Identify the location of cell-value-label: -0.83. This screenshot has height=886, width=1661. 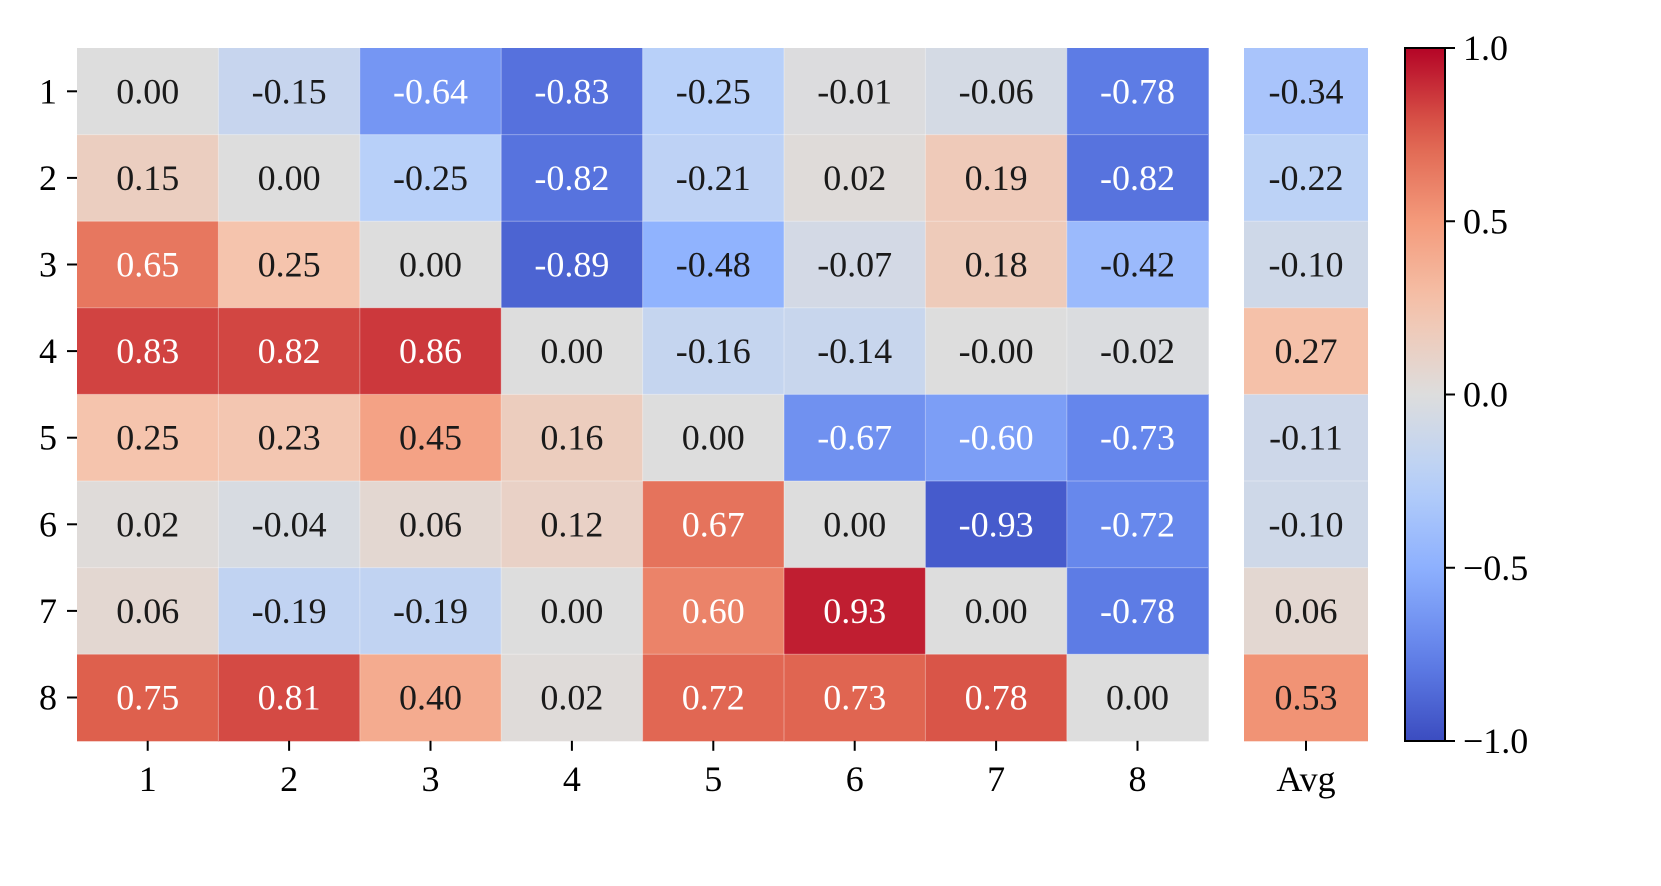
(571, 91).